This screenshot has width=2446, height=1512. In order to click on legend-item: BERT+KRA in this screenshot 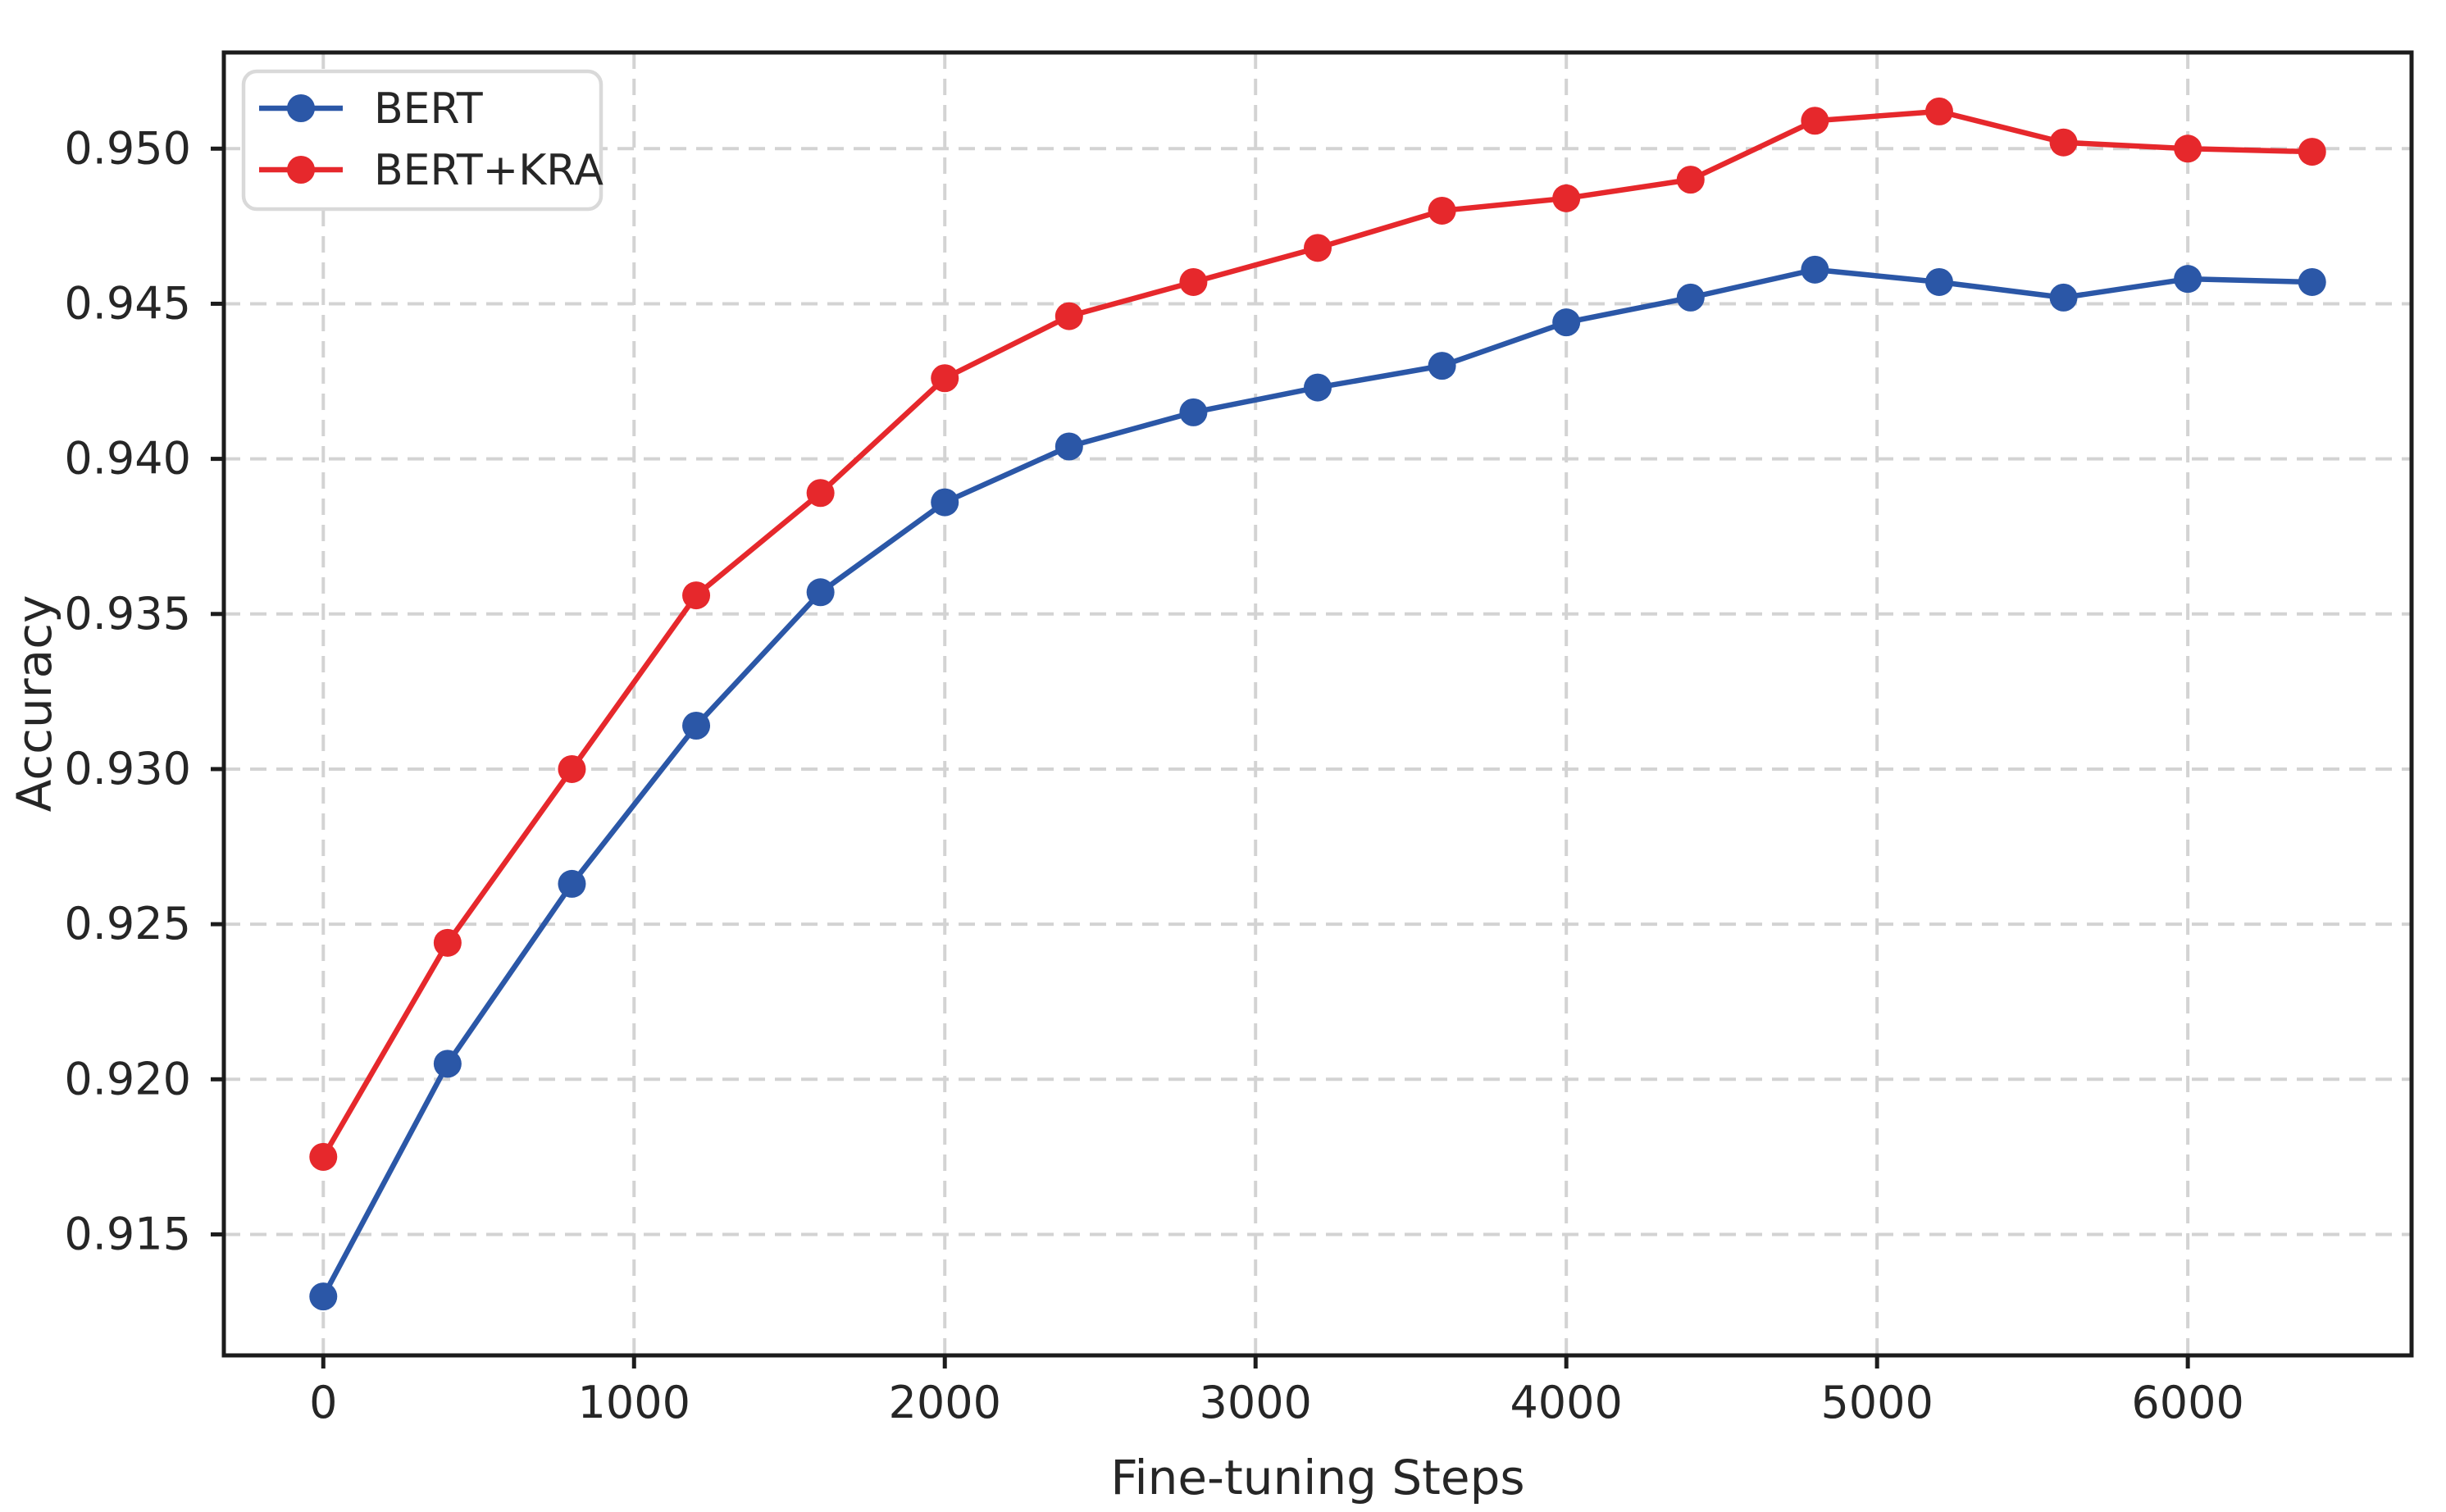, I will do `click(431, 170)`.